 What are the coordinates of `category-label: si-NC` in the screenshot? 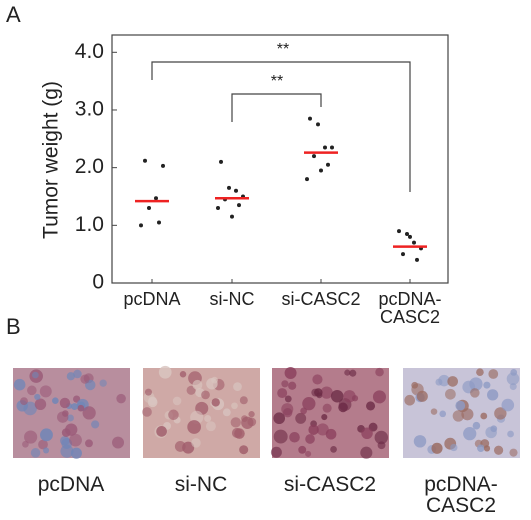 It's located at (201, 484).